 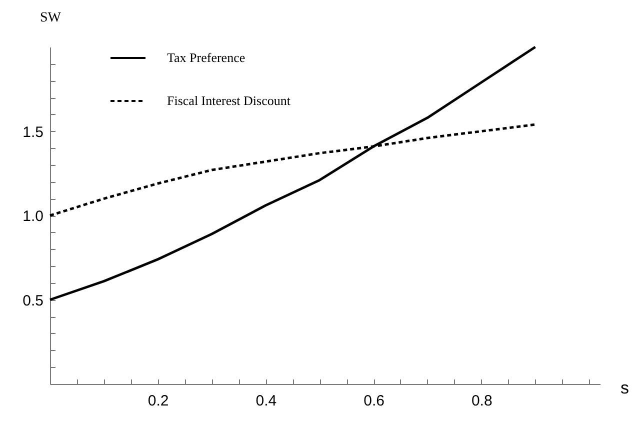 What do you see at coordinates (206, 57) in the screenshot?
I see `legend-label: Tax Preference` at bounding box center [206, 57].